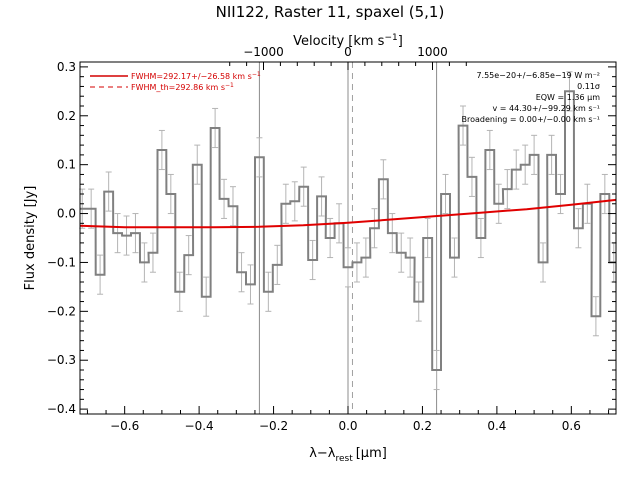 Image resolution: width=640 pixels, height=480 pixels. I want to click on y-tick-label: −0.2, so click(61, 311).